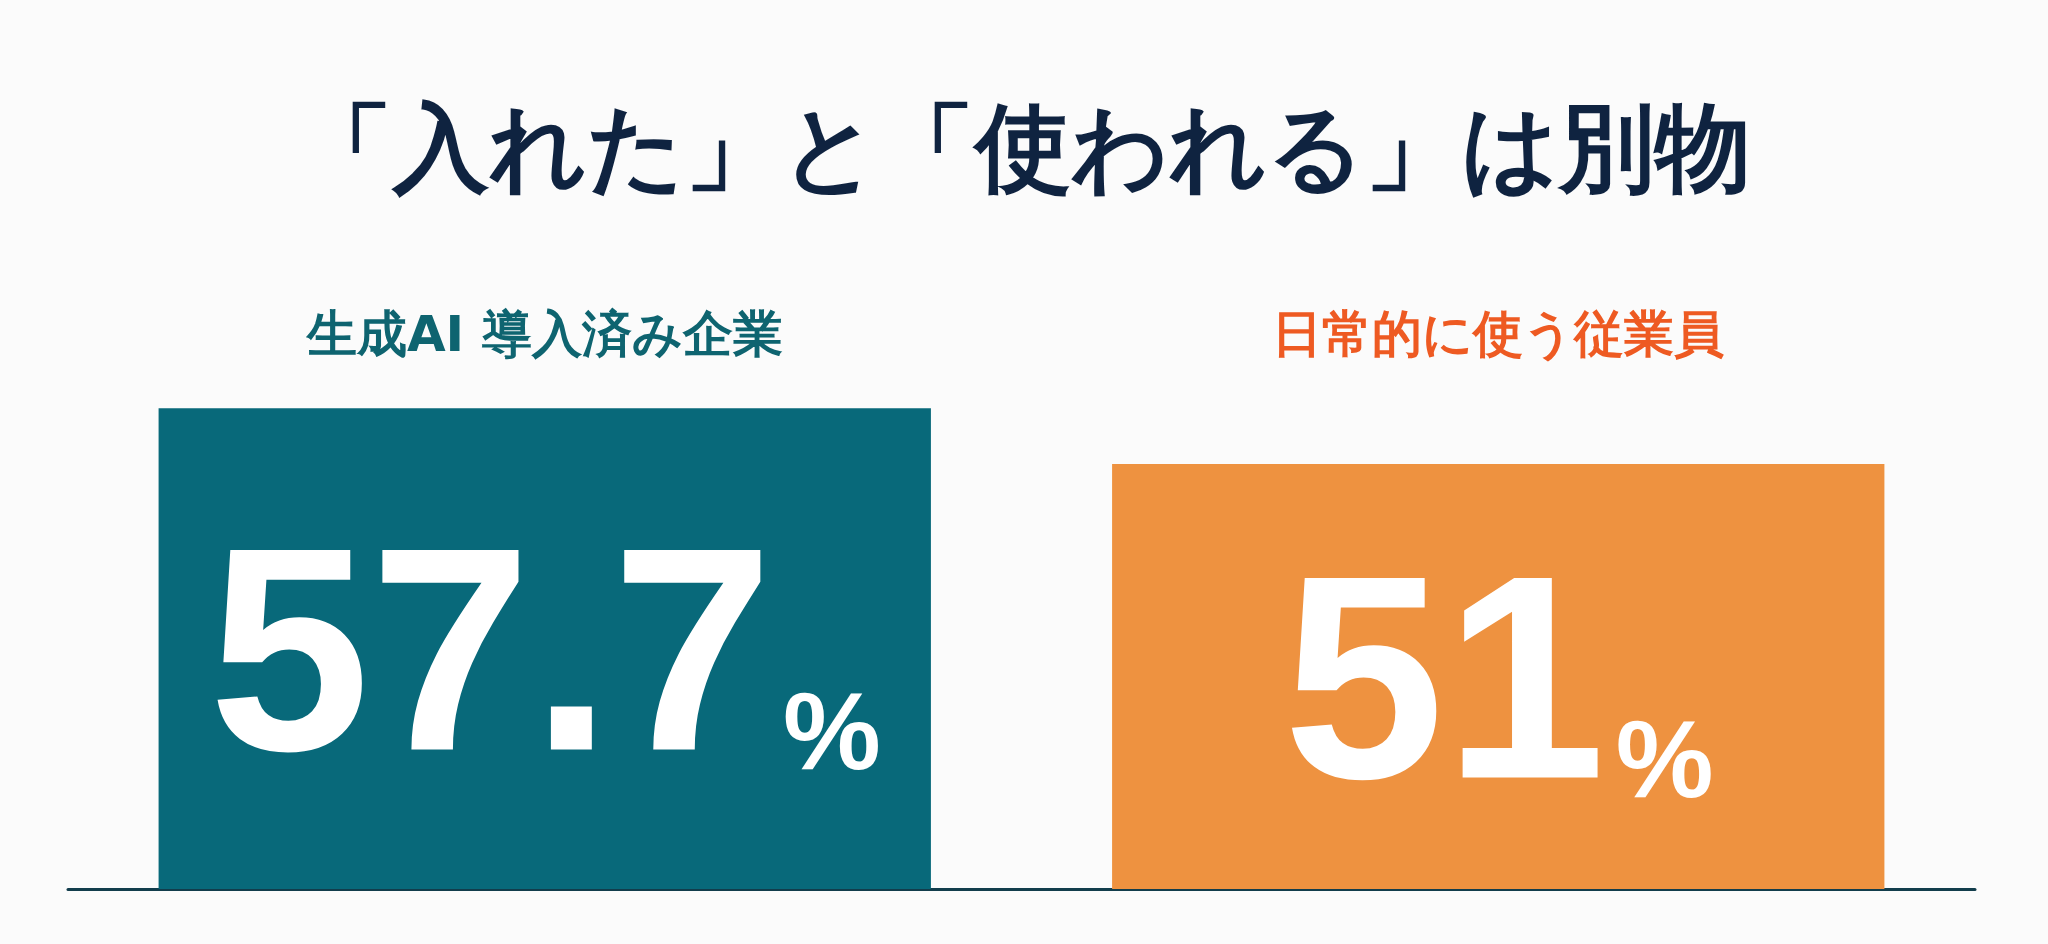  I want to click on data-label: 51%, so click(1498, 676).